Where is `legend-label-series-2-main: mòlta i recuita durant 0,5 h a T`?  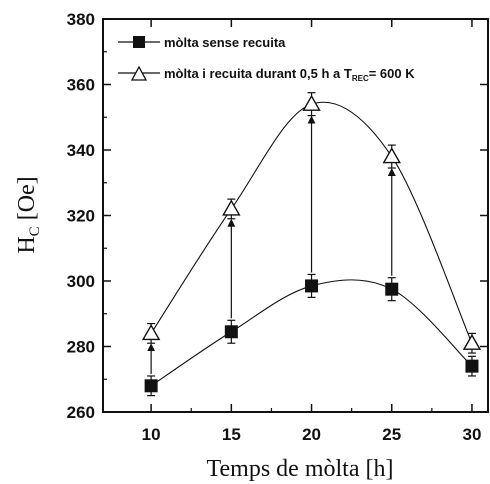
legend-label-series-2-main: mòlta i recuita durant 0,5 h a T is located at coordinates (258, 73).